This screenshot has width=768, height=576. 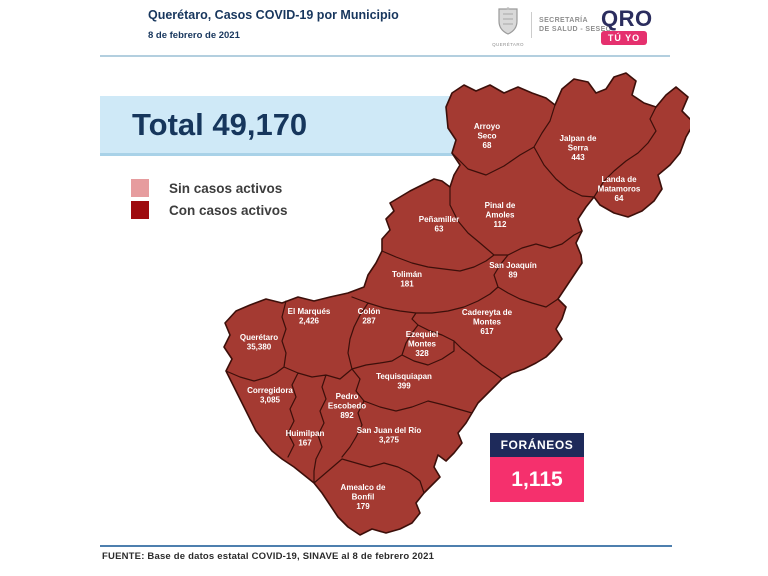 I want to click on municipality-label: San Juan del Río 3,275, so click(x=389, y=435).